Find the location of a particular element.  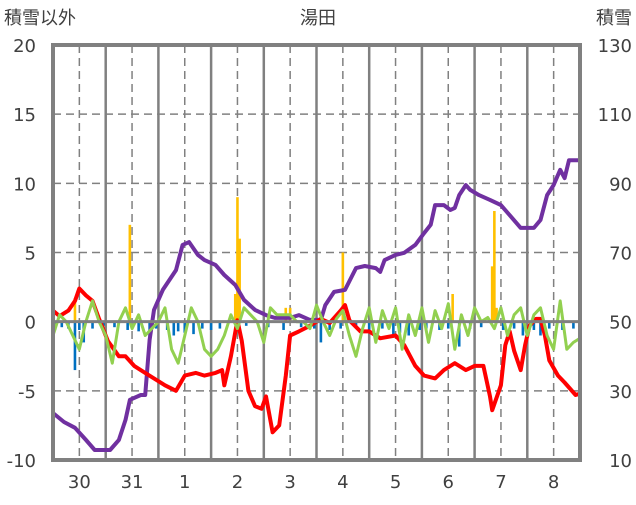

chart-title: 湯田 is located at coordinates (318, 18).